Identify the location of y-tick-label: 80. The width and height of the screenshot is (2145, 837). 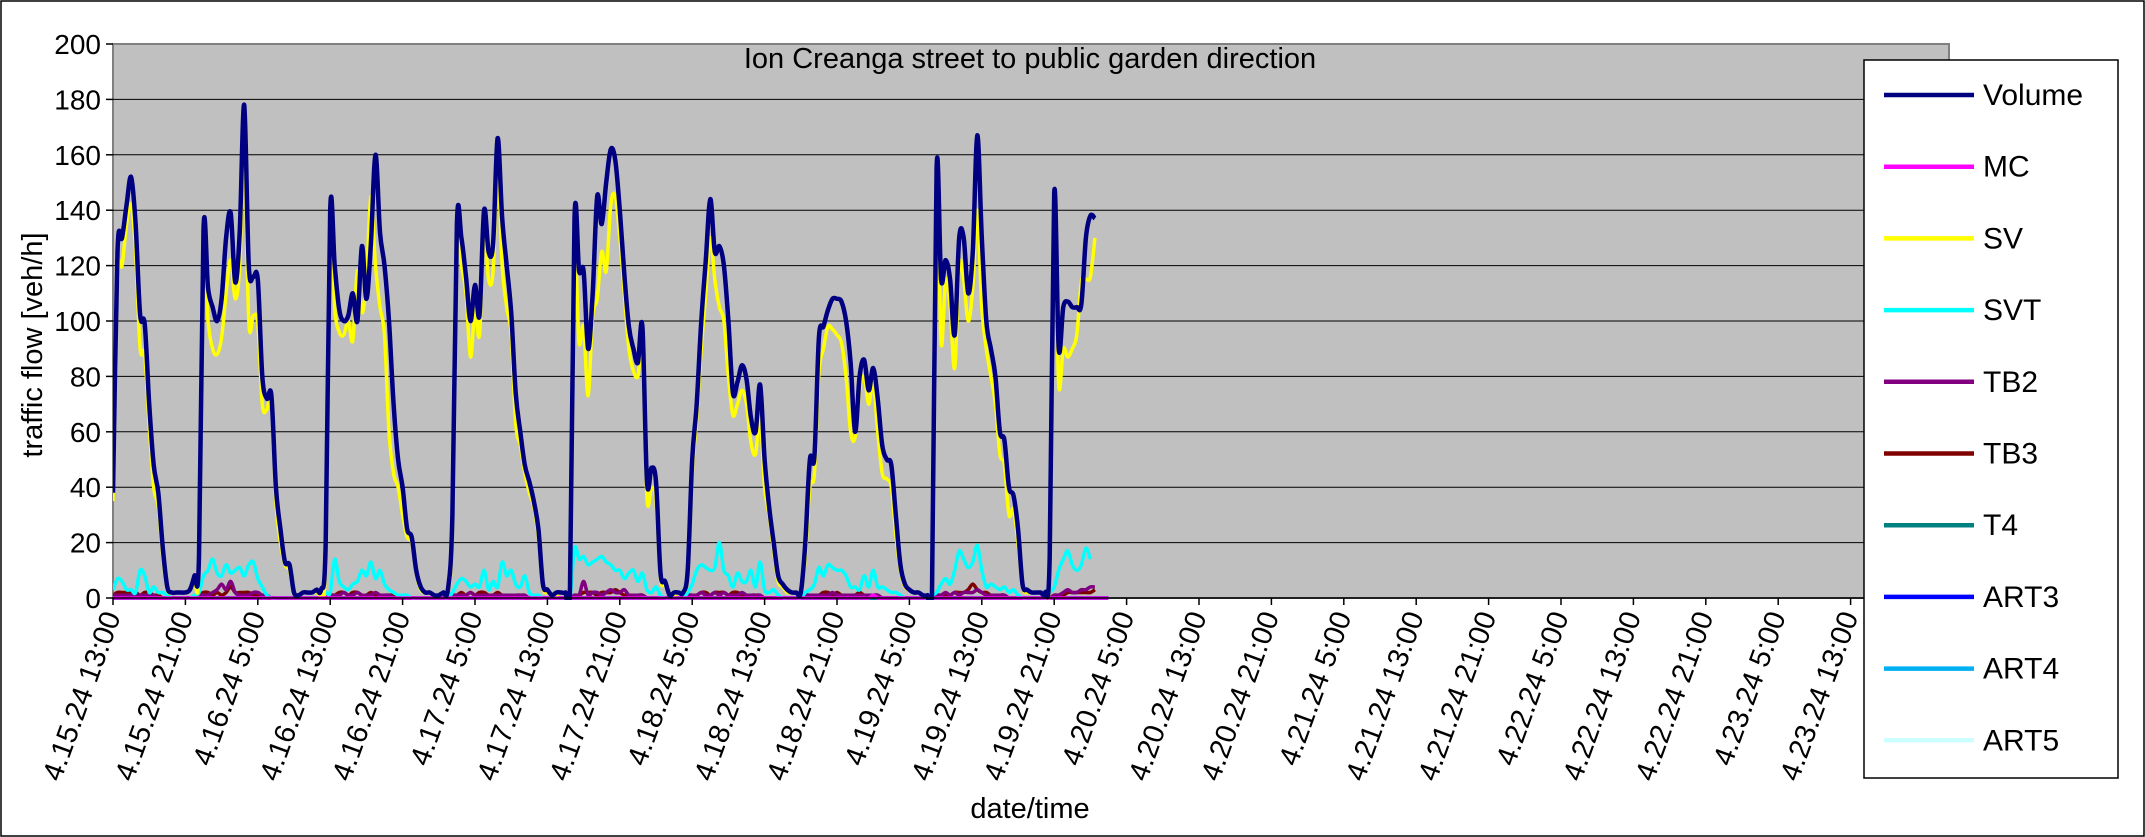
(85, 376).